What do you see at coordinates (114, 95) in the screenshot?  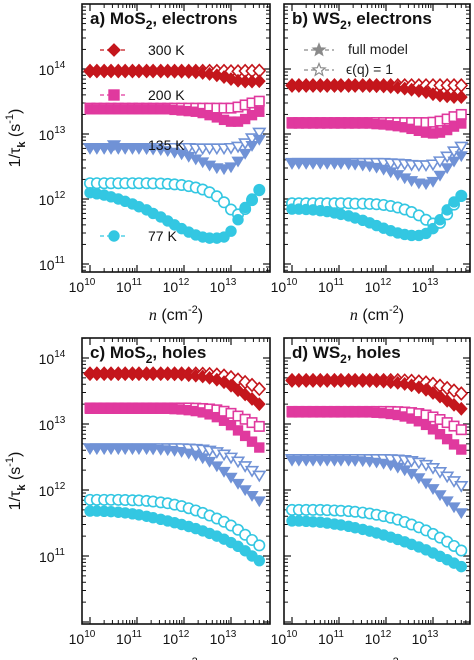 I see `legend-marker-square` at bounding box center [114, 95].